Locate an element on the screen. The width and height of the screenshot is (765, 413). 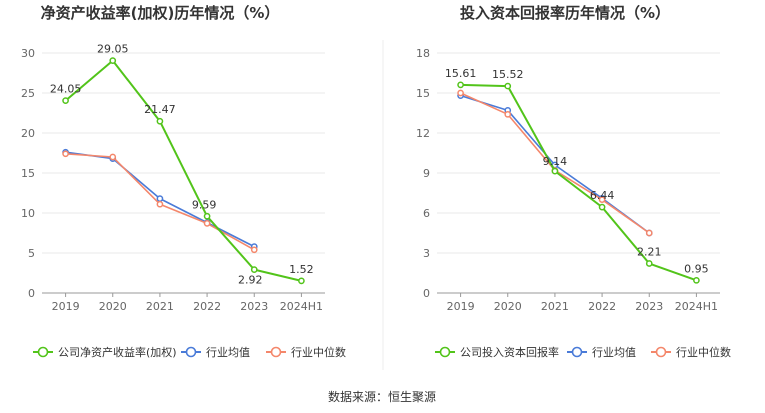
data-label: 29.05 is located at coordinates (113, 49).